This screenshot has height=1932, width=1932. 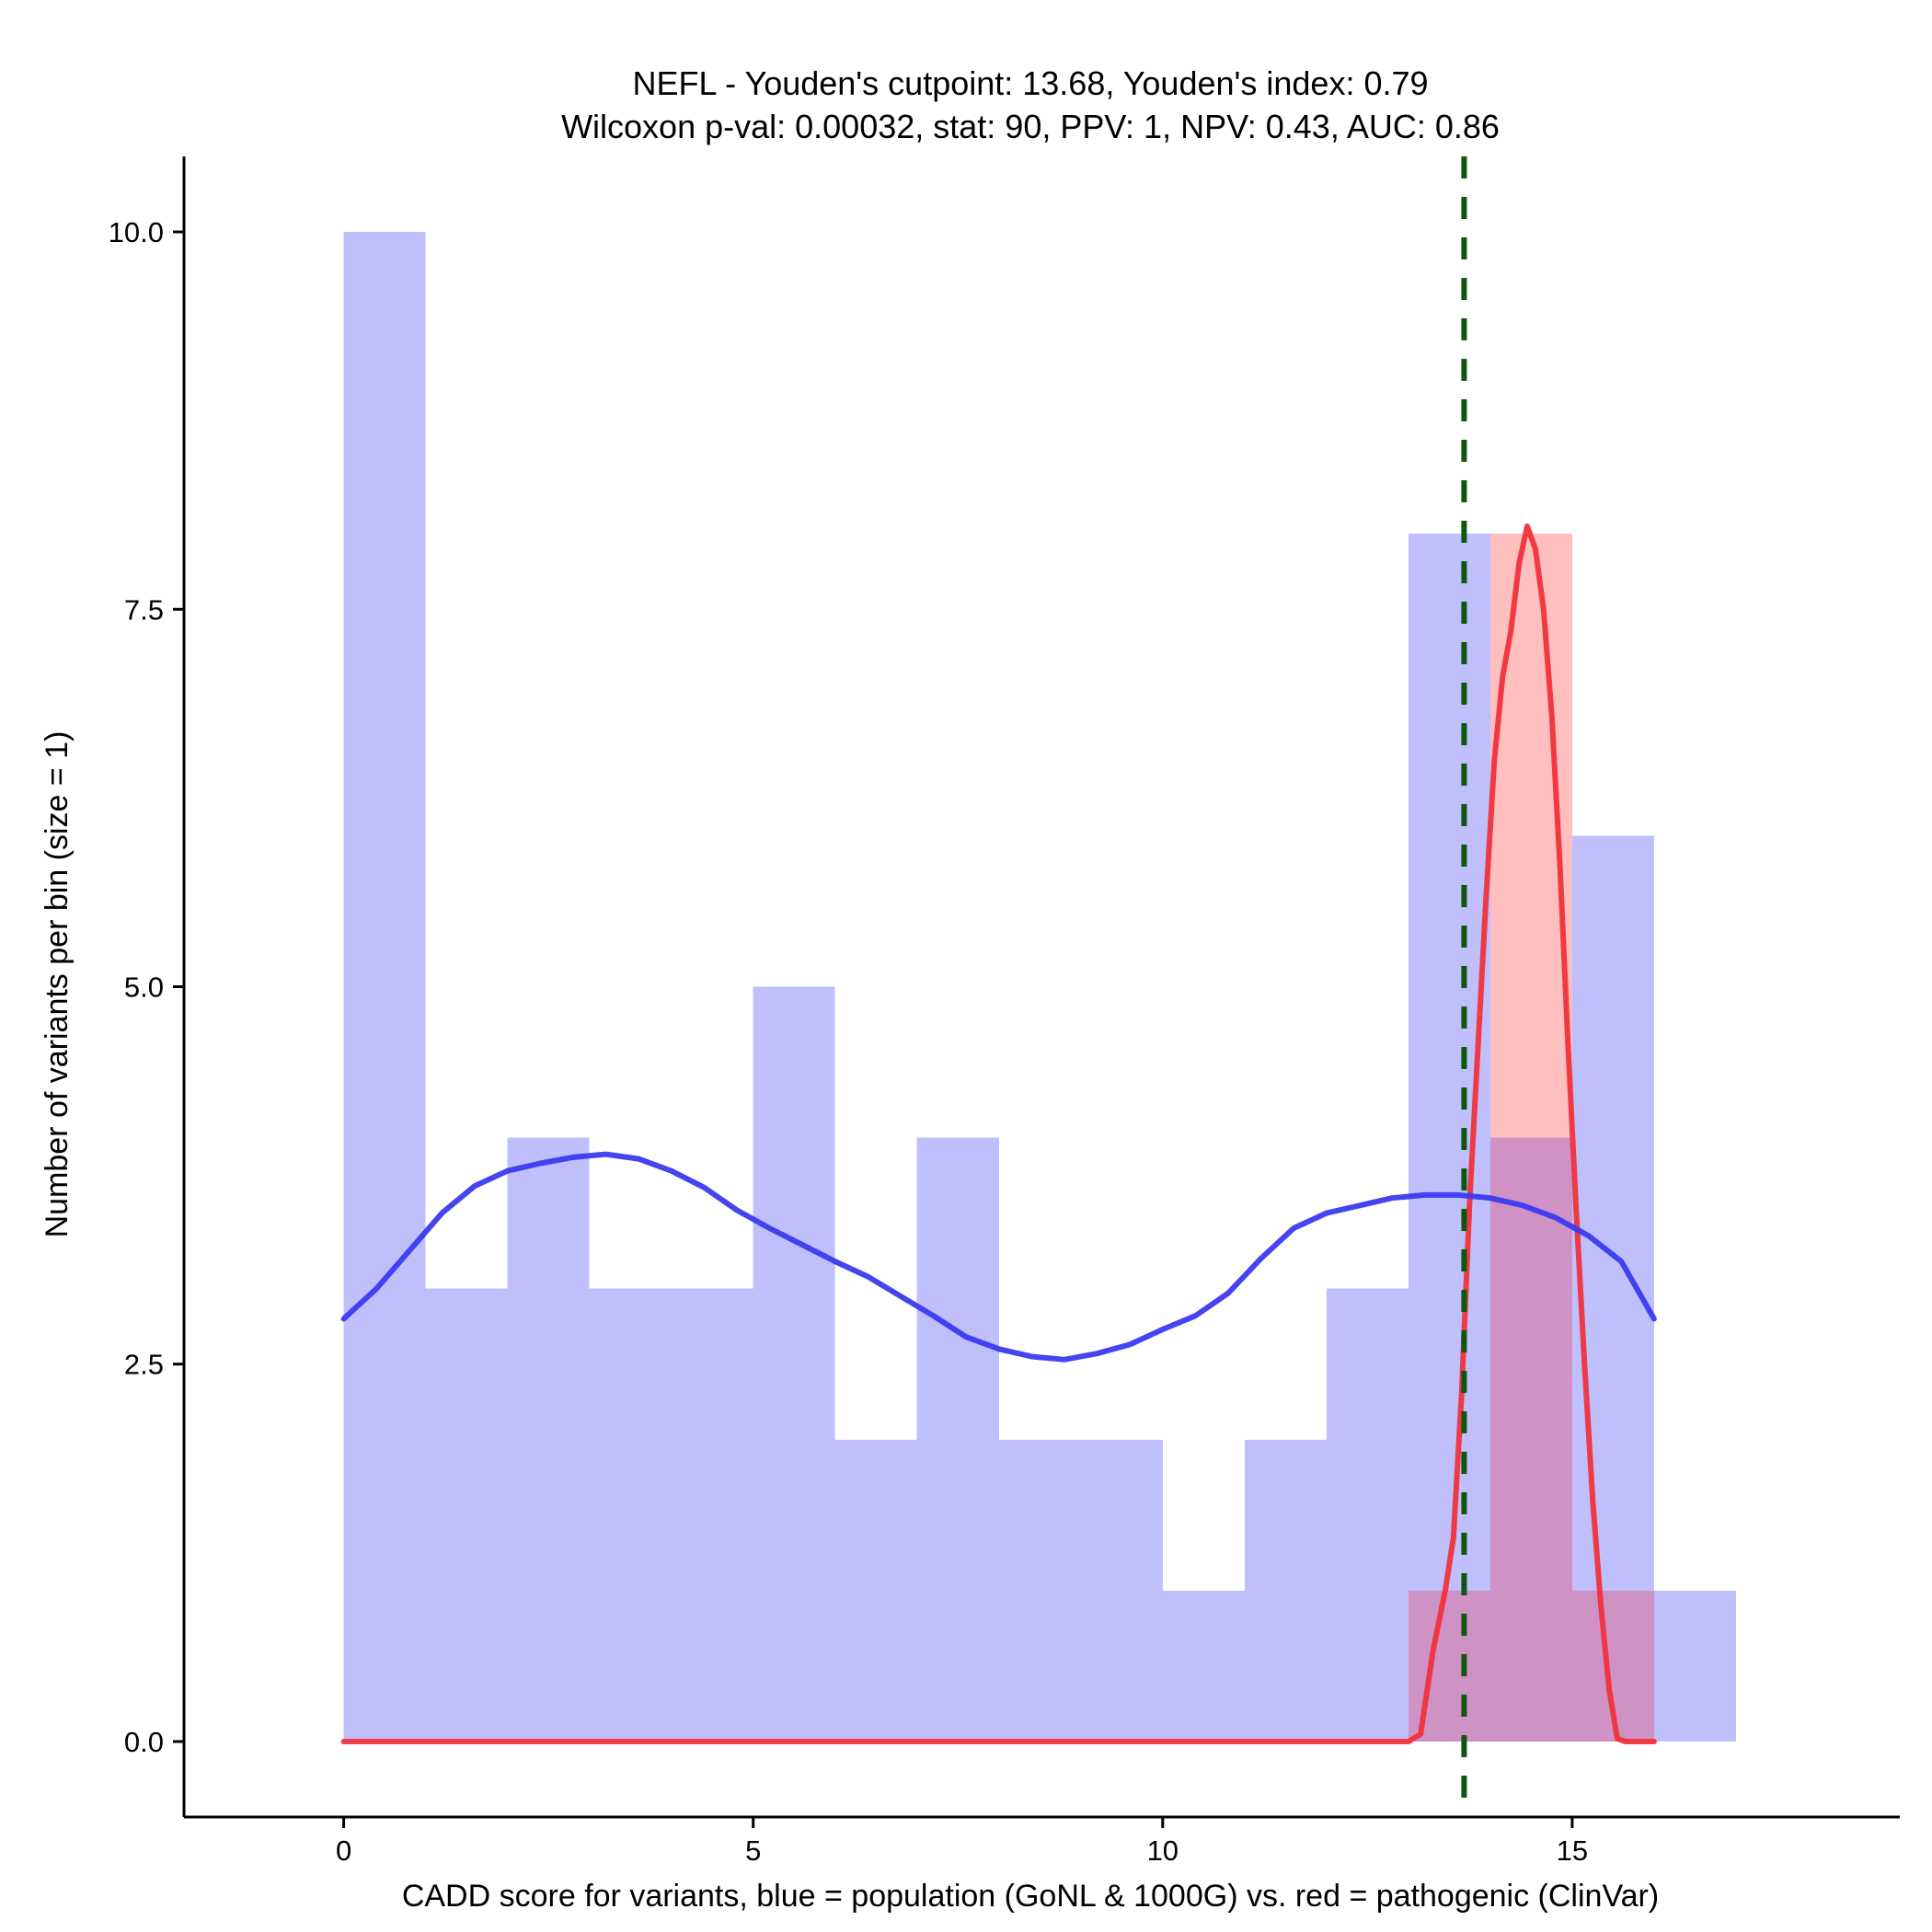 I want to click on x-tick-label-3: 15, so click(x=1572, y=1850).